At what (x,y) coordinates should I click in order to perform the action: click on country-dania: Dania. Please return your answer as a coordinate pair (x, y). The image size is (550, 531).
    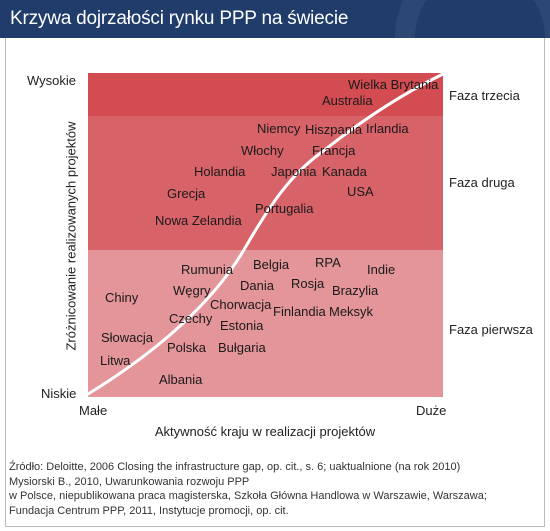
    Looking at the image, I should click on (257, 285).